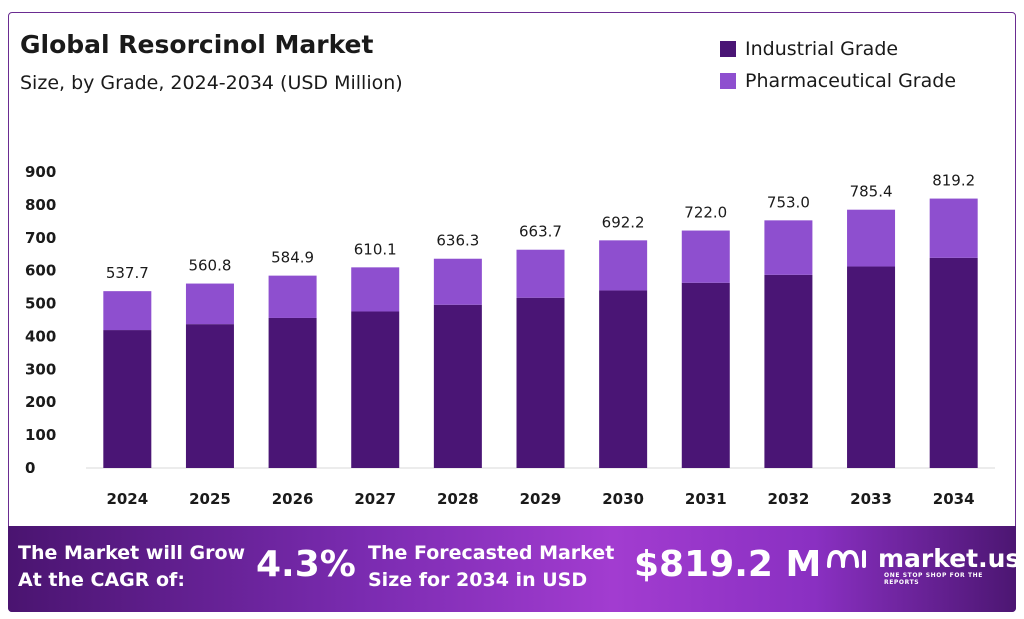 The width and height of the screenshot is (1024, 619). I want to click on brand-logo: market.us, so click(923, 559).